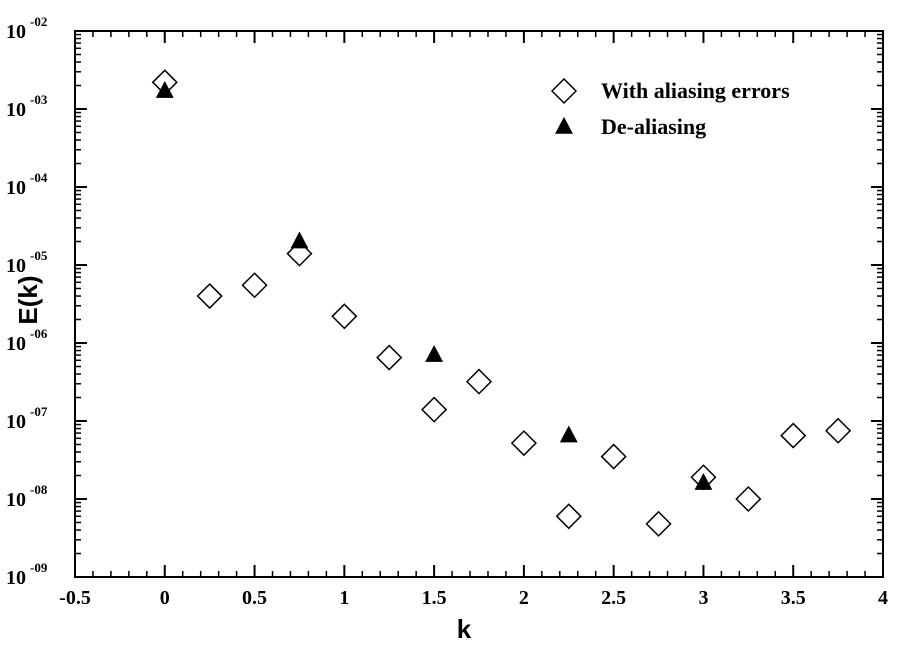 Image resolution: width=901 pixels, height=646 pixels. What do you see at coordinates (28, 299) in the screenshot?
I see `y-axis-title: E(k)` at bounding box center [28, 299].